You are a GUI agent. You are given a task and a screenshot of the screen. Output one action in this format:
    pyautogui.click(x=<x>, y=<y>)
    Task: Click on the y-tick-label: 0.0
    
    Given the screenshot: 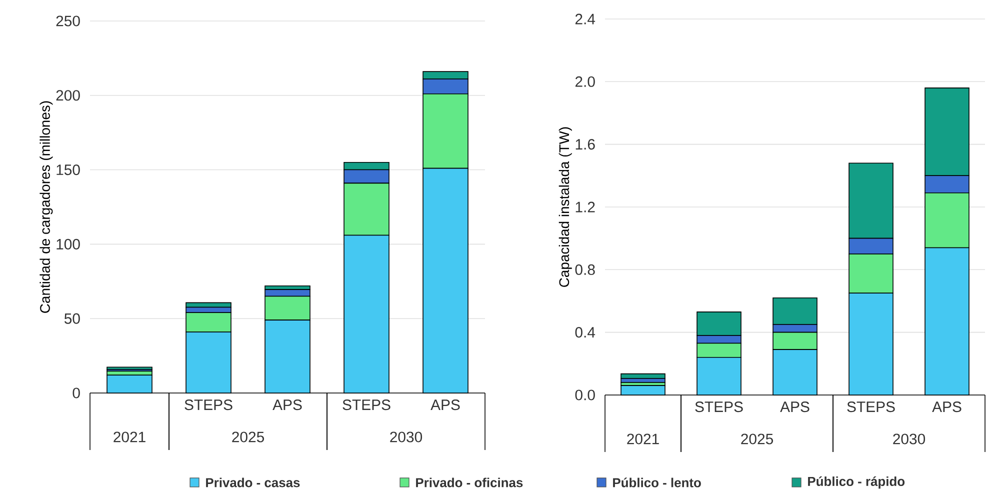 What is the action you would take?
    pyautogui.click(x=585, y=395)
    